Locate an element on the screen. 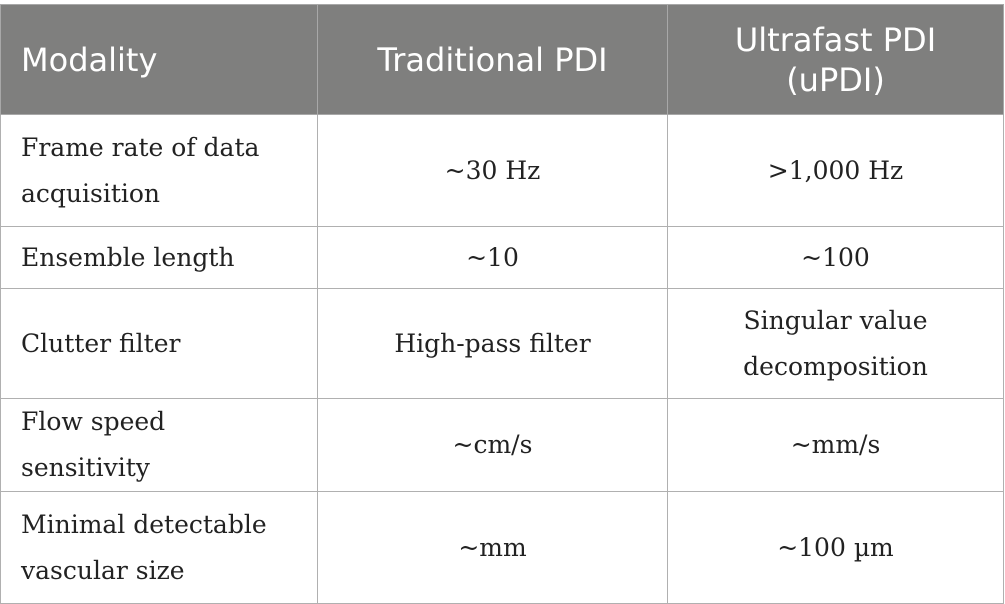 Image resolution: width=1005 pixels, height=604 pixels. row-label: Minimal detectable vascular size is located at coordinates (159, 547).